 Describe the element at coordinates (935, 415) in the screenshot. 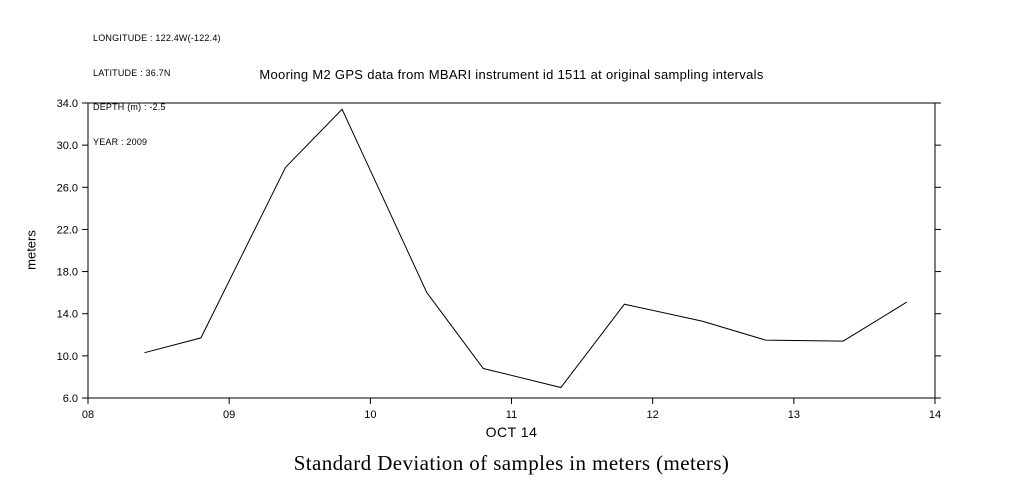

I see `x-tick-label: 14` at that location.